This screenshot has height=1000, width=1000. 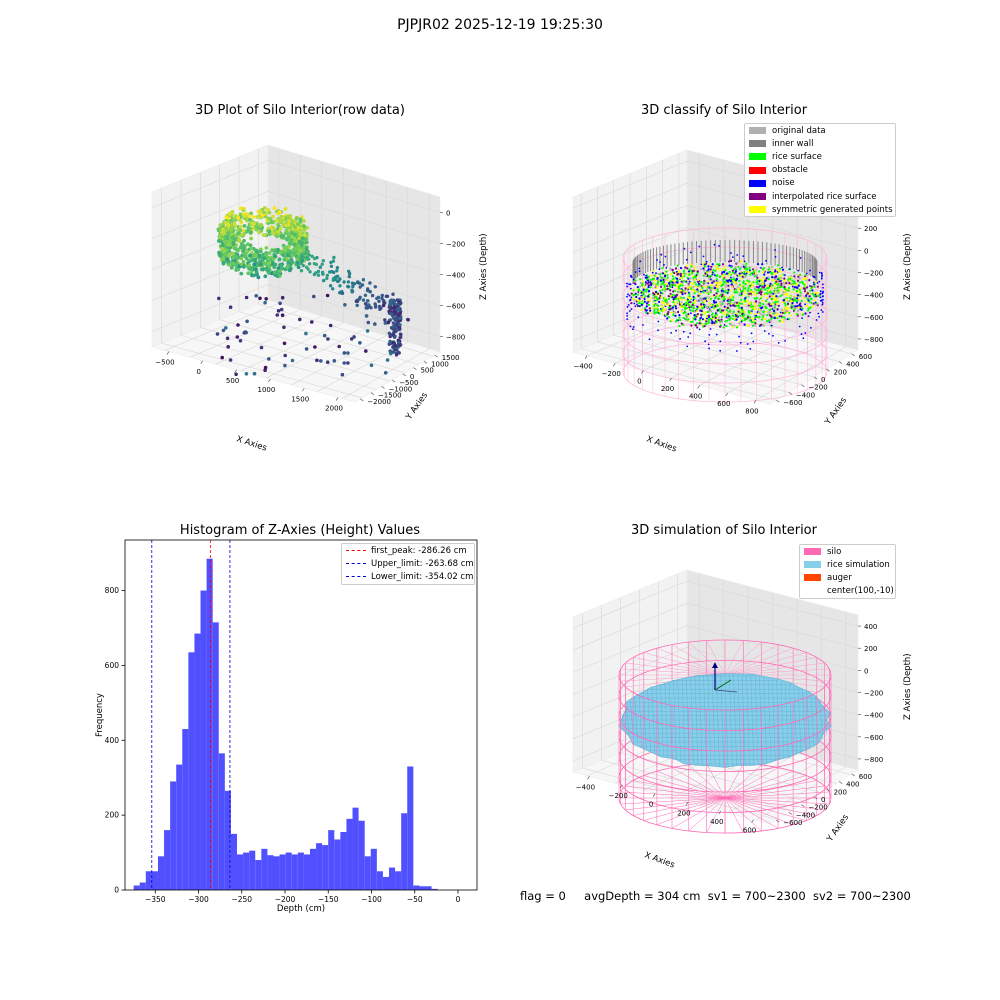 I want to click on silo-wireframe-front, so click(x=725, y=754).